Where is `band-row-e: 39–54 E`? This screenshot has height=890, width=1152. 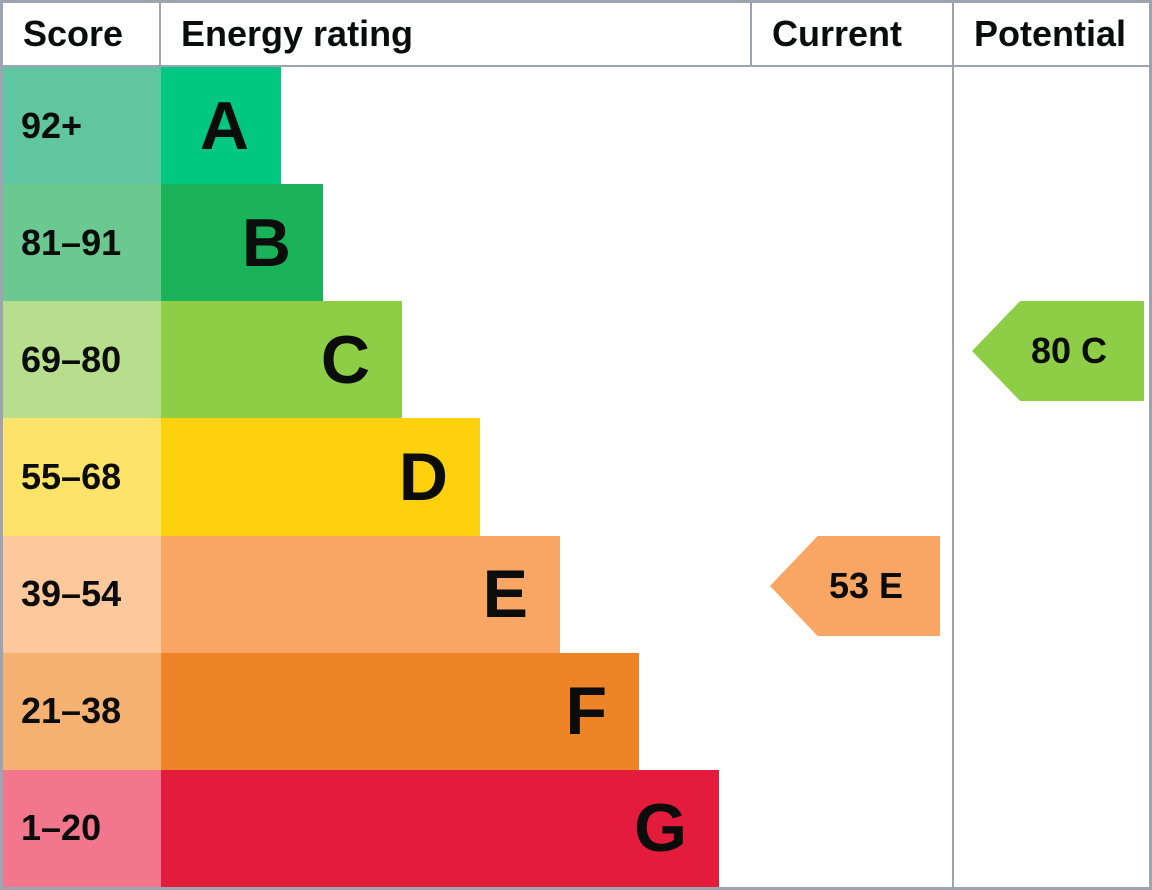
band-row-e: 39–54 E is located at coordinates (377, 594).